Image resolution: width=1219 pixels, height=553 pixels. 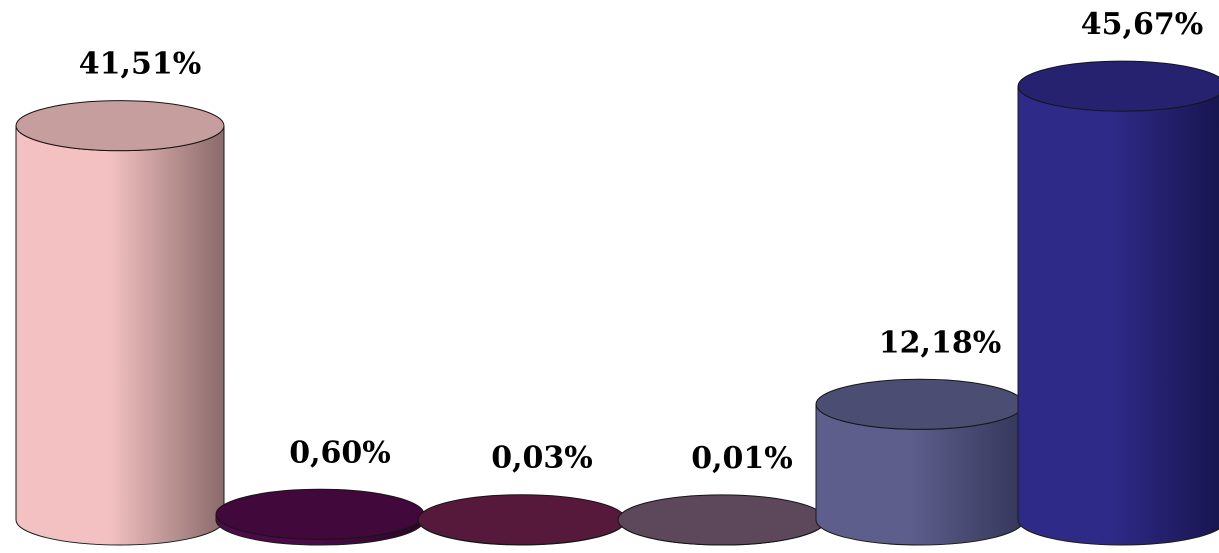 What do you see at coordinates (1142, 24) in the screenshot?
I see `data-label-6: 45,67%` at bounding box center [1142, 24].